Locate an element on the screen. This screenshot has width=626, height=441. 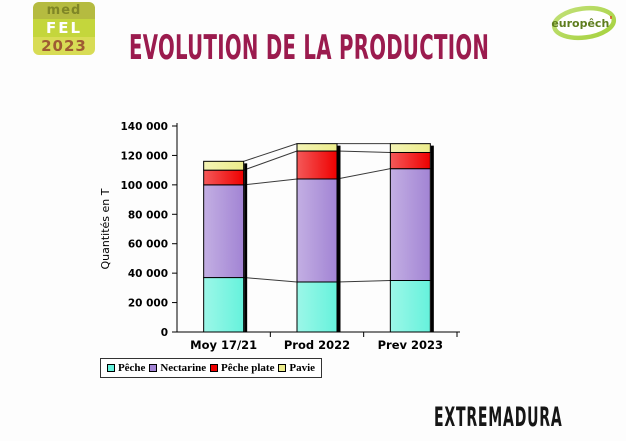
svg-text: Prod 2022 is located at coordinates (317, 345).